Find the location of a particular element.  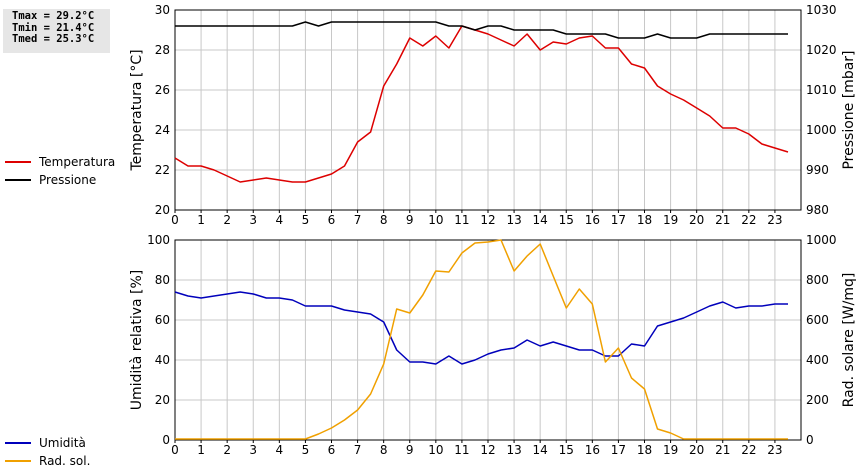

y2-tick-label: 200 is located at coordinates (817, 400).